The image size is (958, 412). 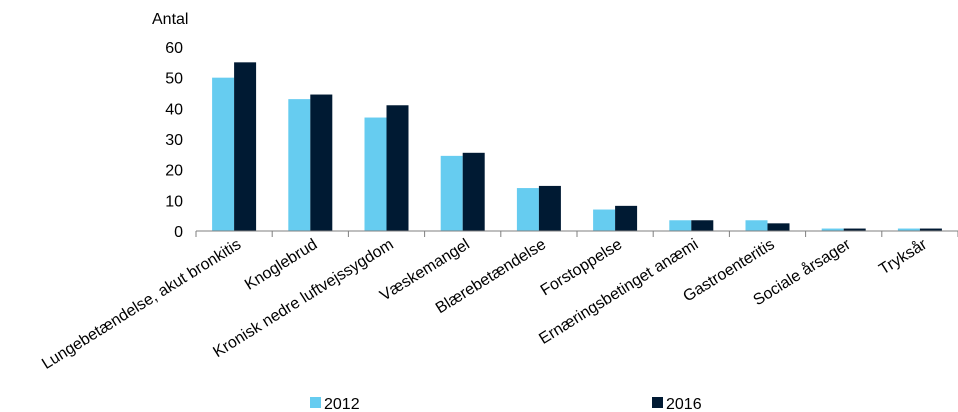 What do you see at coordinates (174, 109) in the screenshot?
I see `y-tick-label: 40` at bounding box center [174, 109].